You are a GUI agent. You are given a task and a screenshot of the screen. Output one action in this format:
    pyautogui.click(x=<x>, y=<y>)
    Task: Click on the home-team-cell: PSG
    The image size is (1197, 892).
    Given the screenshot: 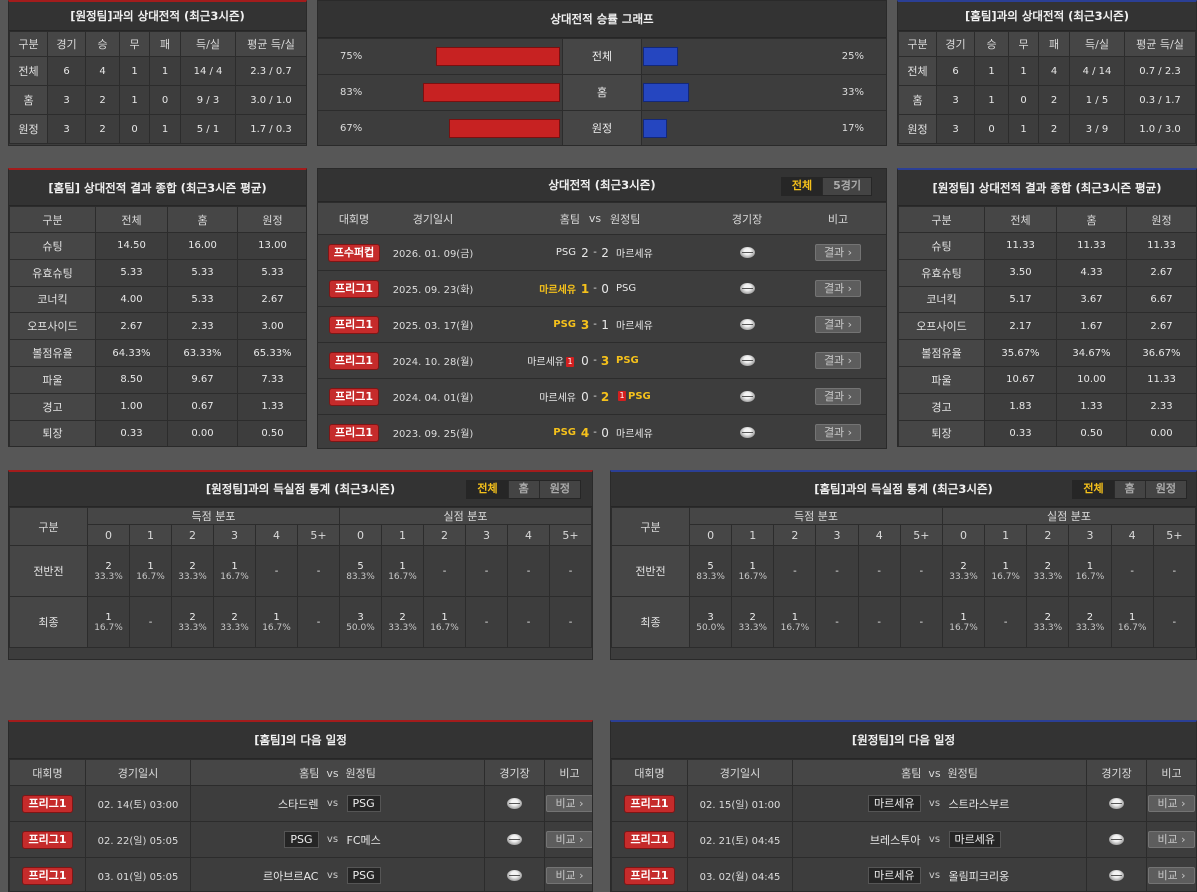 What is the action you would take?
    pyautogui.click(x=255, y=839)
    